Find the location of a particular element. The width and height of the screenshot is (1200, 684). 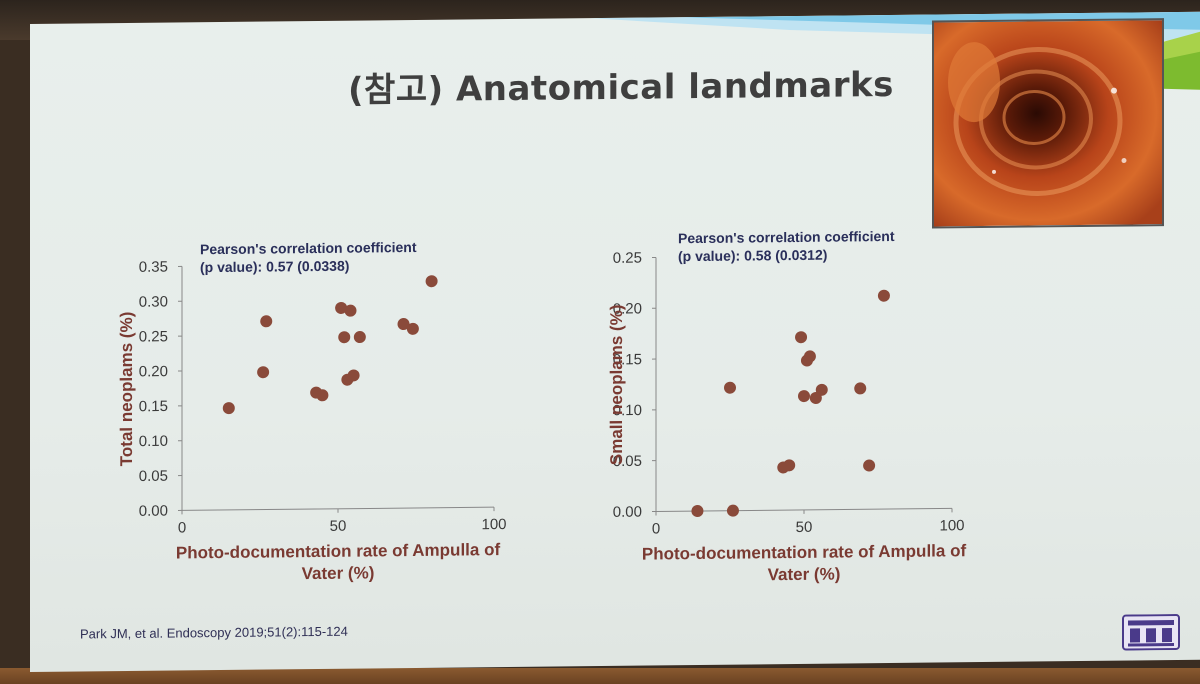

room-background-bottom is located at coordinates (600, 676).